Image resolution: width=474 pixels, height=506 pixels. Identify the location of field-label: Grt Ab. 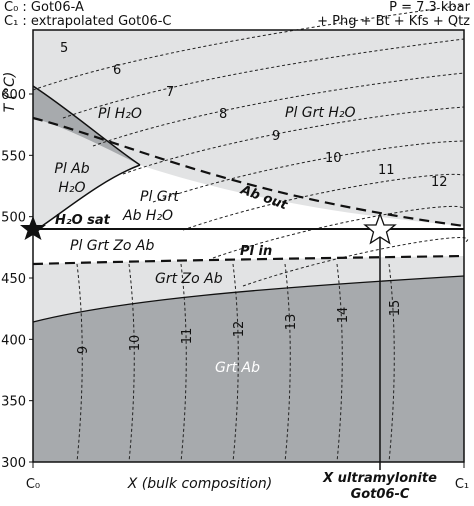
(237, 368).